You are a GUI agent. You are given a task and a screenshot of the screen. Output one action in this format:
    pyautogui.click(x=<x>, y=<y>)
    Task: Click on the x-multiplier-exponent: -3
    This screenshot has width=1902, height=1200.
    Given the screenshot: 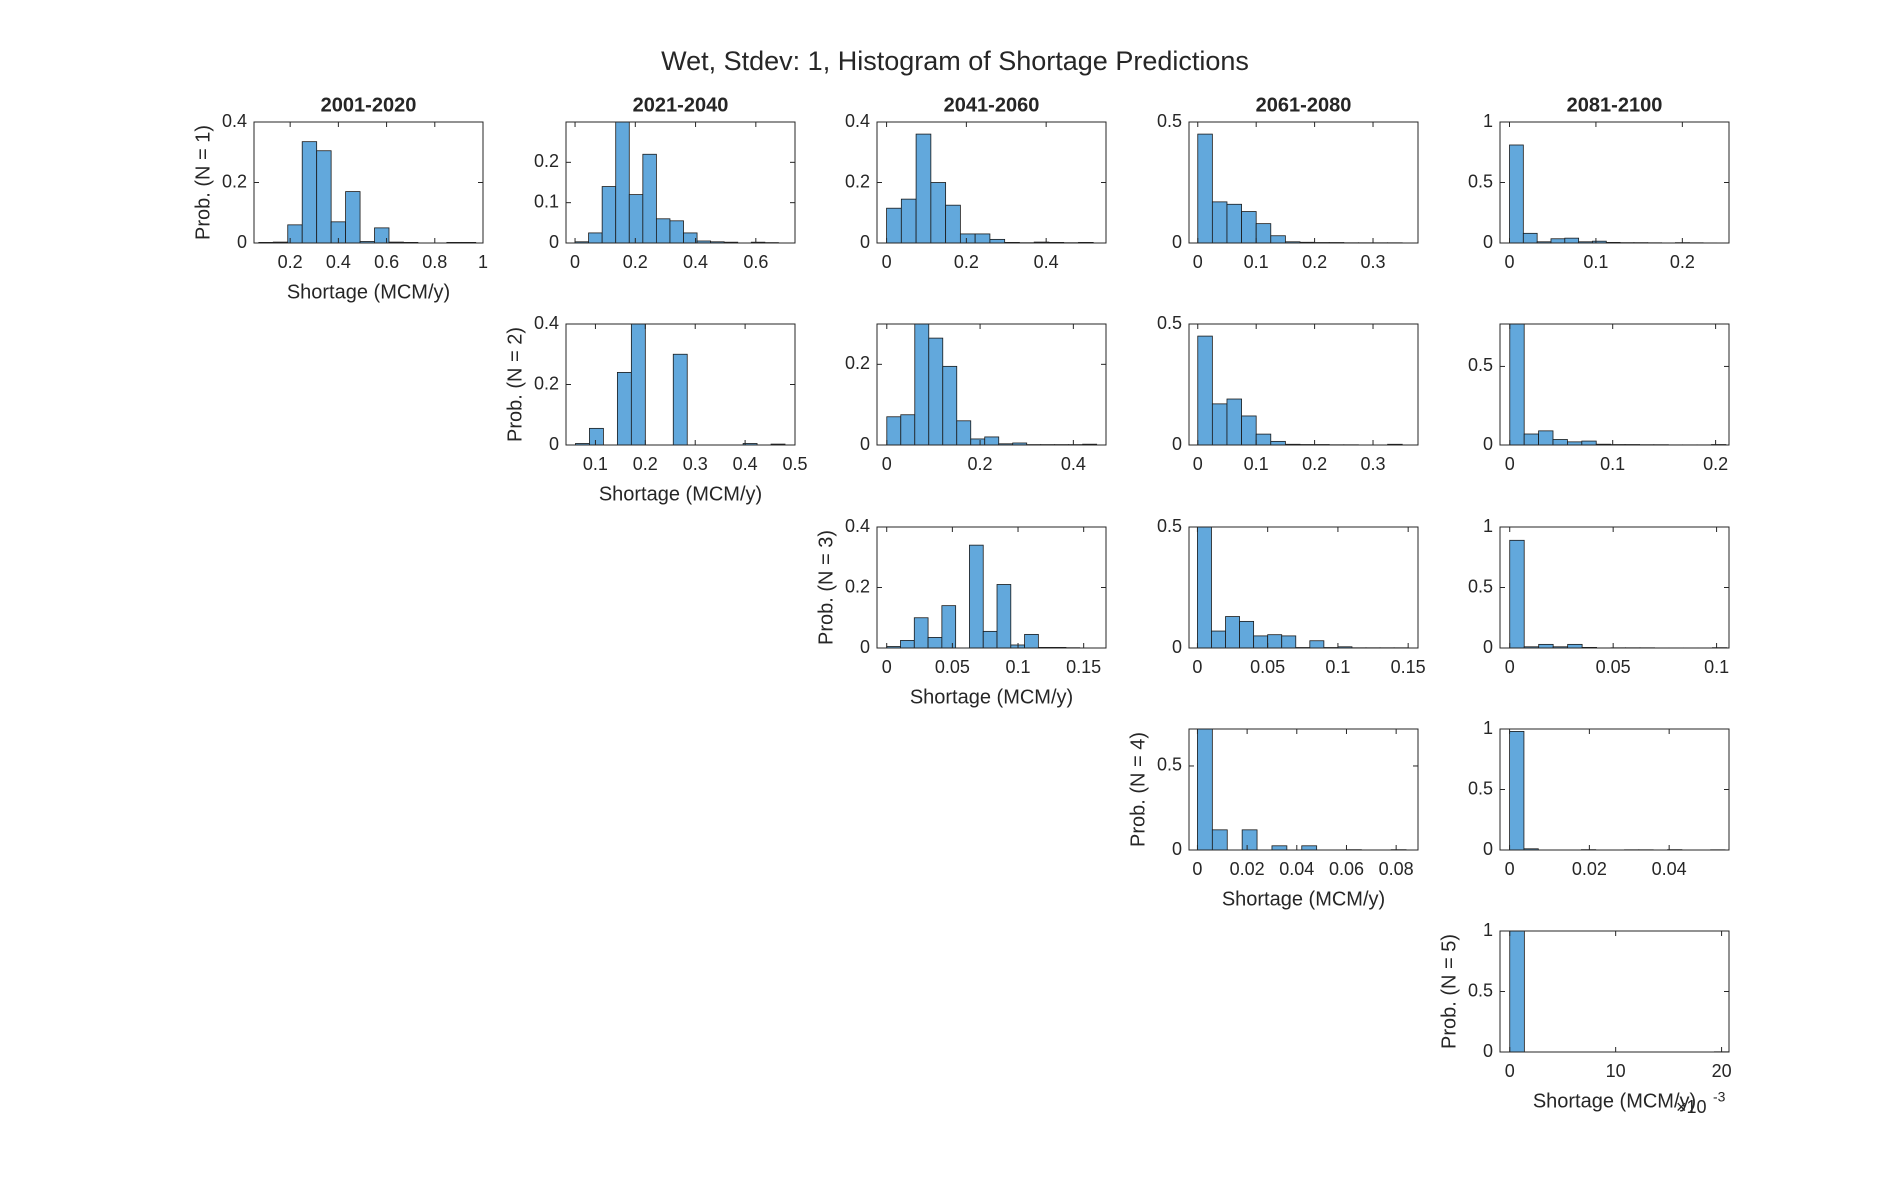 What is the action you would take?
    pyautogui.click(x=1719, y=1097)
    